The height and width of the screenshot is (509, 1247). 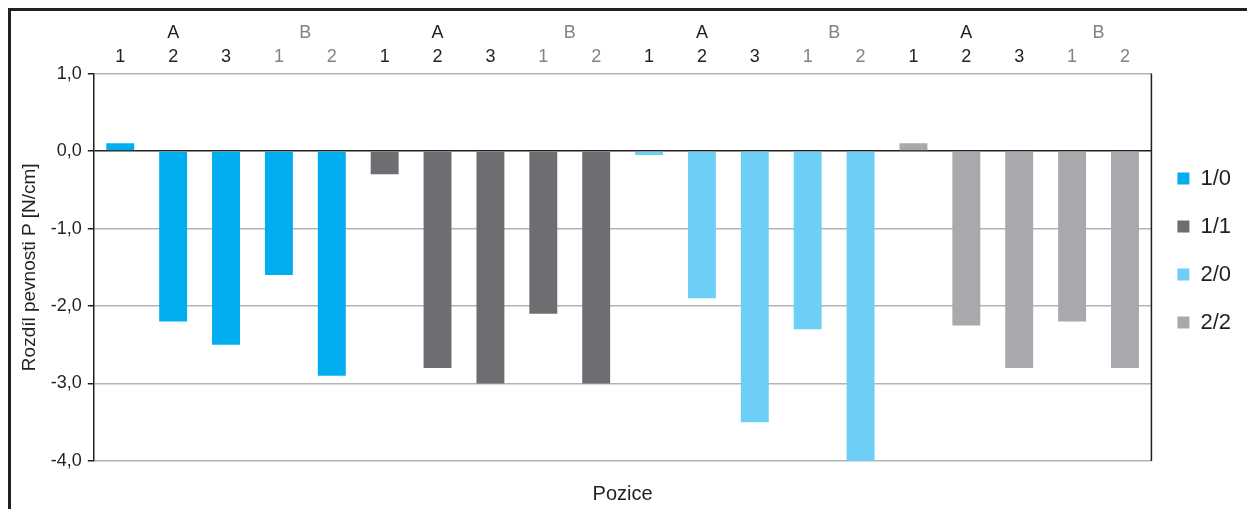 I want to click on legend-label: 1/0, so click(x=1216, y=177).